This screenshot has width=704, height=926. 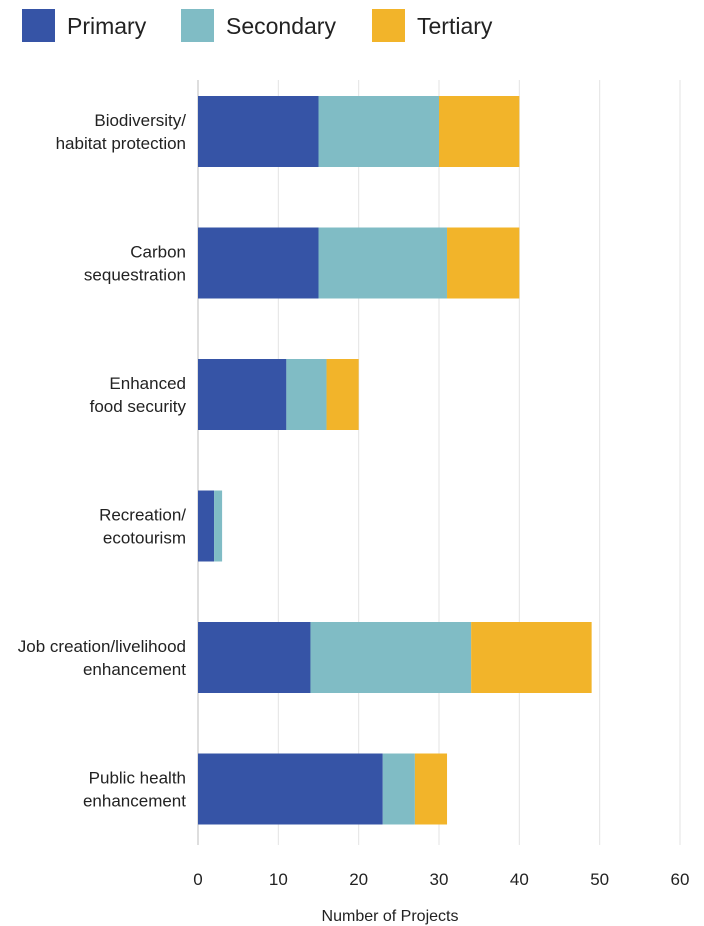 What do you see at coordinates (197, 879) in the screenshot?
I see `x-tick-label: 0` at bounding box center [197, 879].